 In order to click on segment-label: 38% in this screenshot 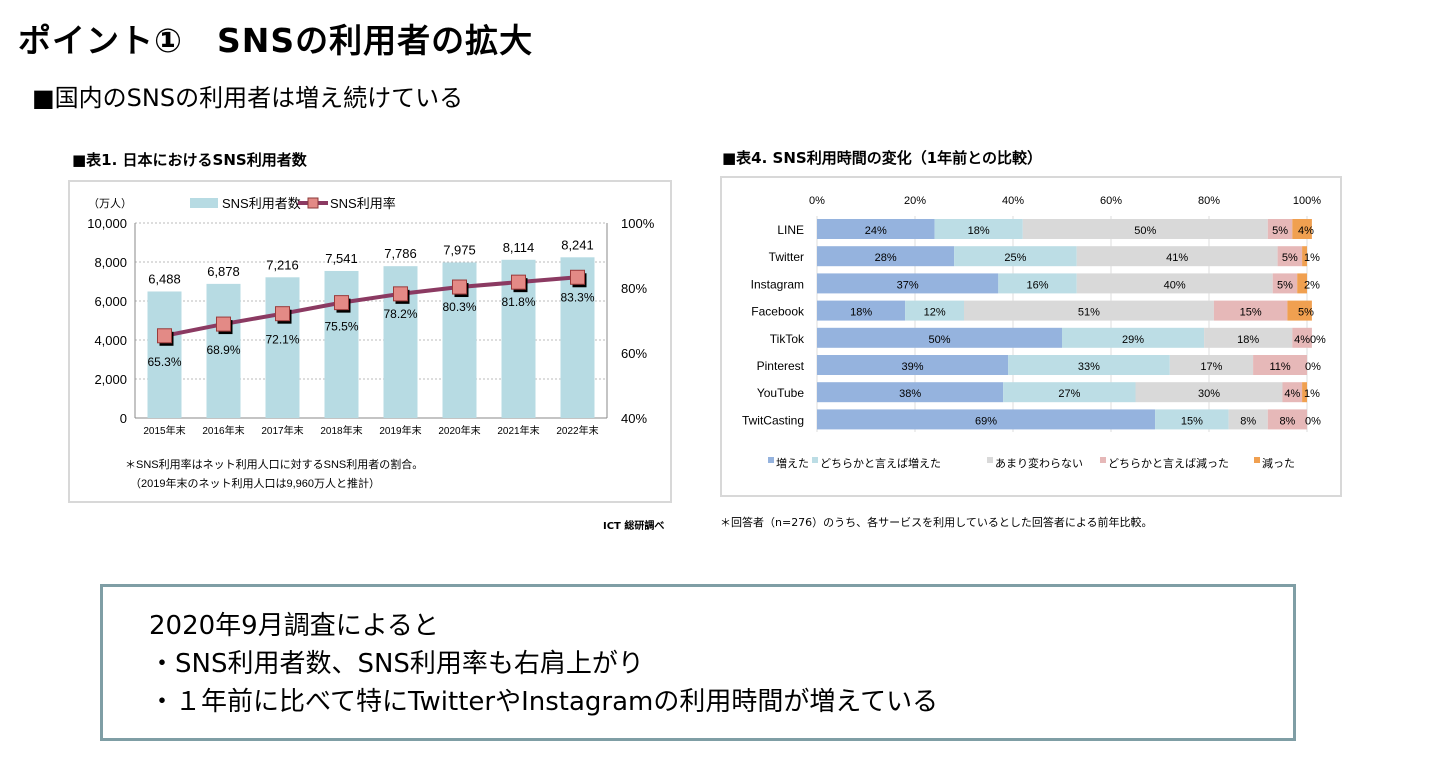, I will do `click(910, 394)`.